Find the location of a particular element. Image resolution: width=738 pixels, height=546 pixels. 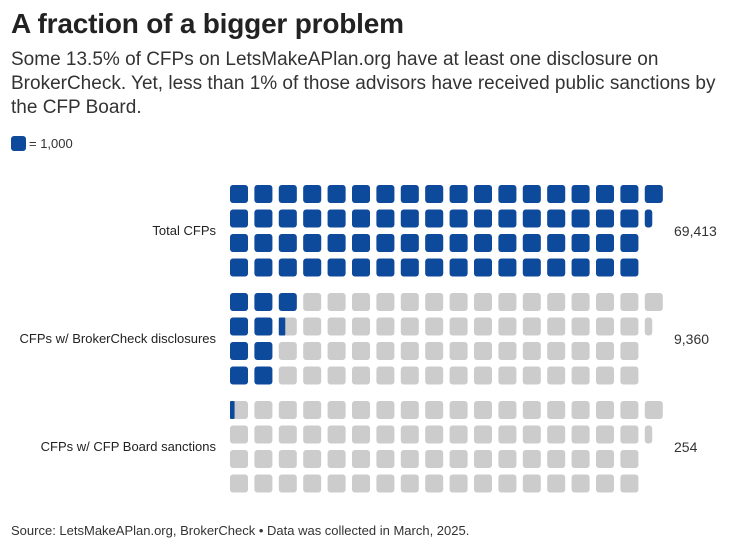

row-label-disclosures: CFPs w/ BrokerCheck disclosures is located at coordinates (118, 338).